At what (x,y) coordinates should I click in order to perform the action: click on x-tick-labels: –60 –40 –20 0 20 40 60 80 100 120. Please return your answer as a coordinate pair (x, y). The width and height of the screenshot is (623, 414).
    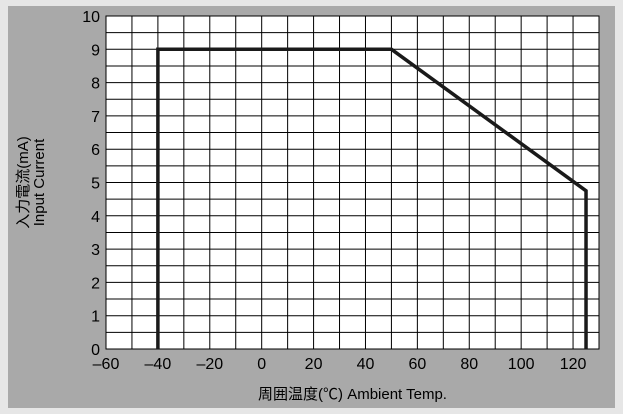
    Looking at the image, I should click on (340, 364).